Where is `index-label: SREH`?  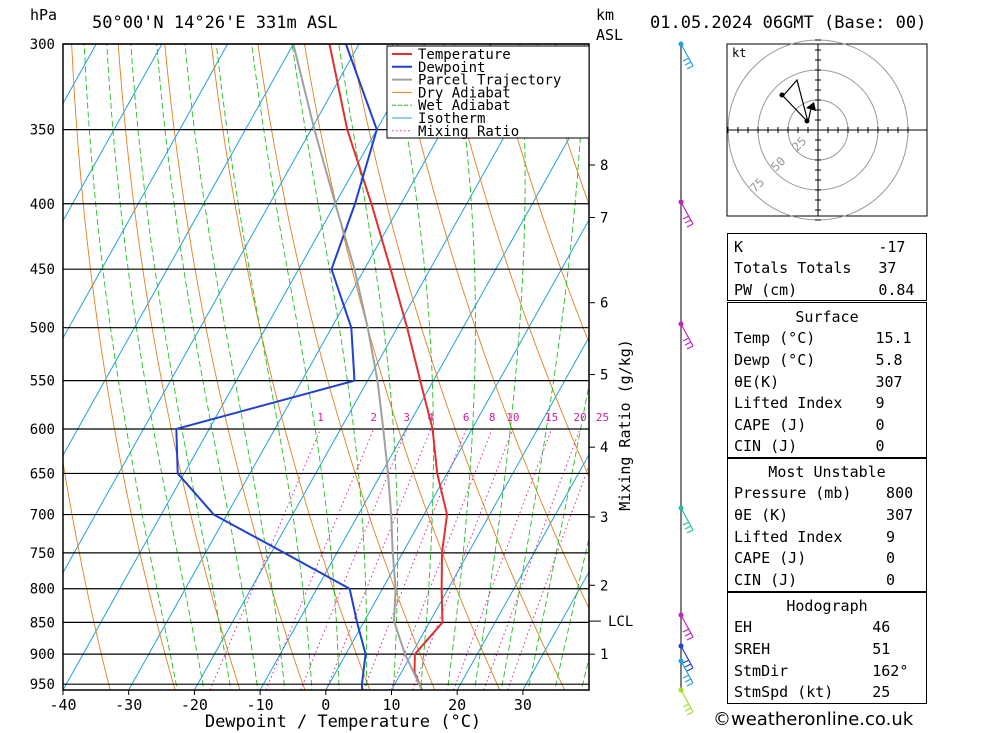 index-label: SREH is located at coordinates (752, 648).